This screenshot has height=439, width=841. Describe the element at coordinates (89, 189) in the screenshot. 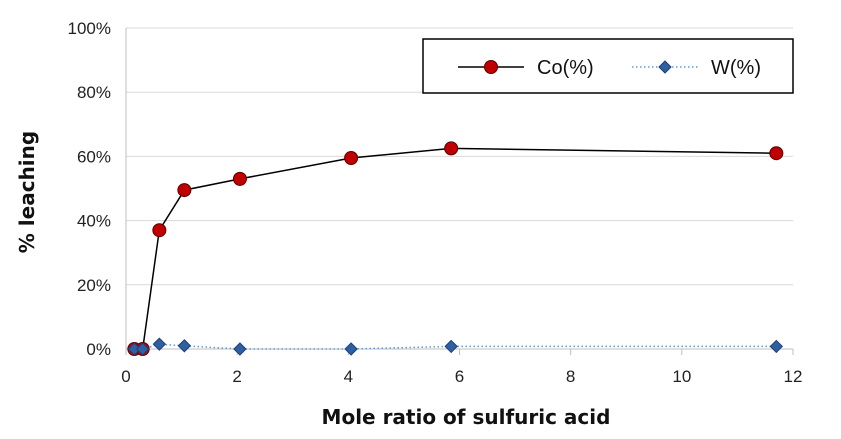

I see `y-tick-labels: 0% 20% 40% 60% 80% 100%` at that location.